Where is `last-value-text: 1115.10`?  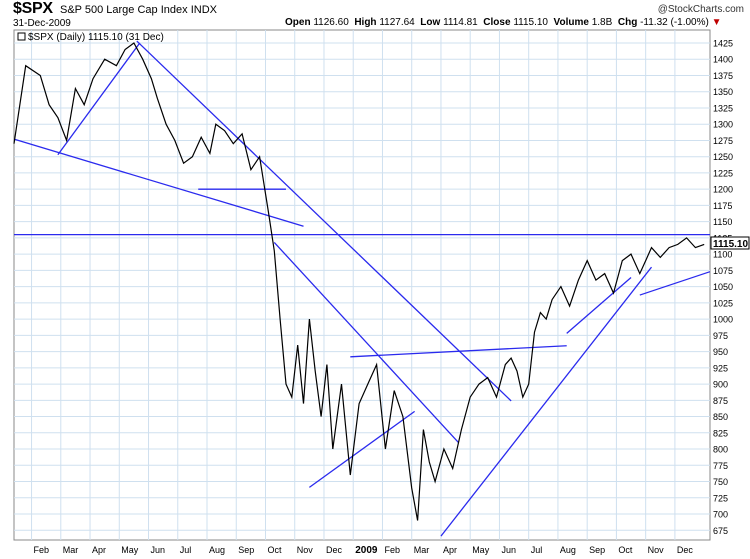
last-value-text: 1115.10 is located at coordinates (730, 244).